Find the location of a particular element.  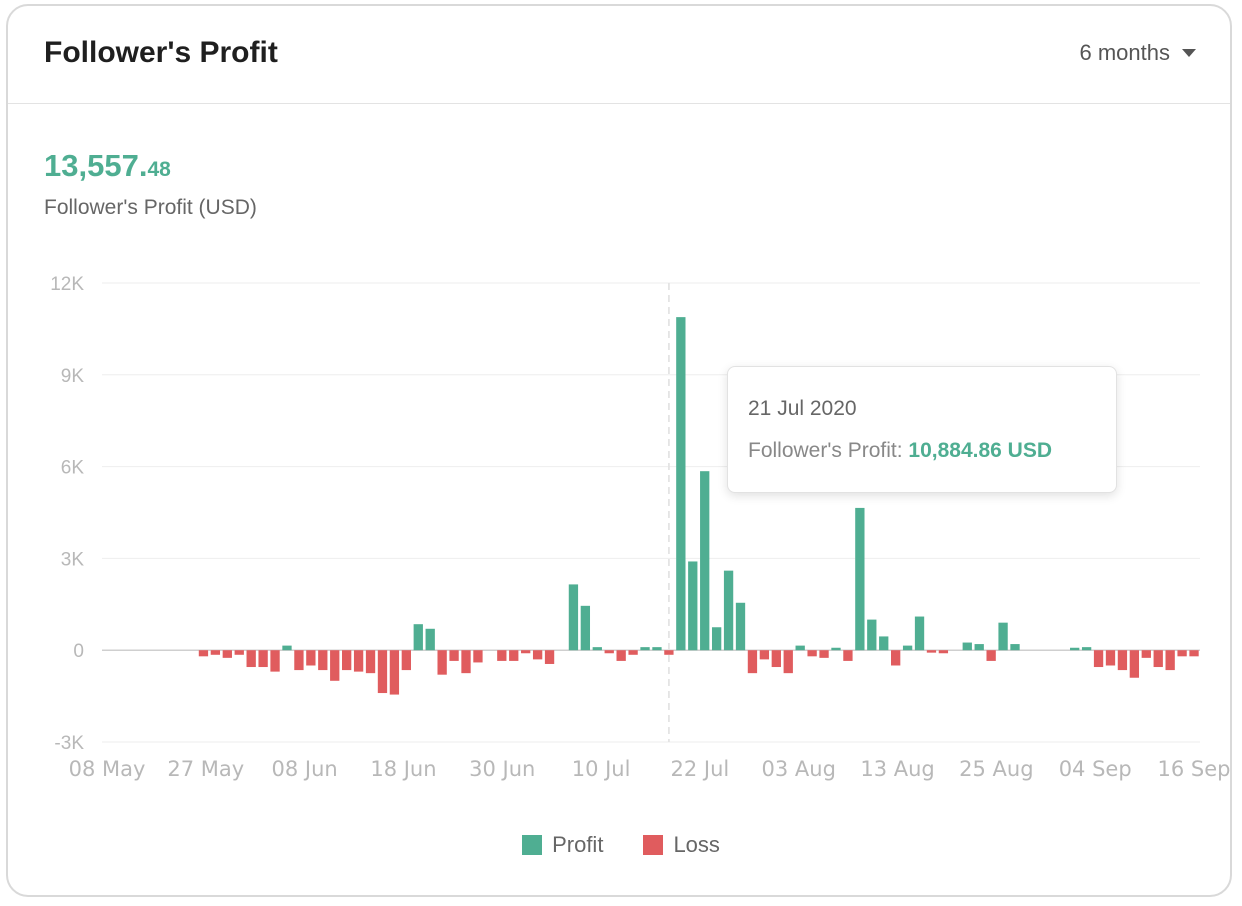

loss-swatch is located at coordinates (653, 845).